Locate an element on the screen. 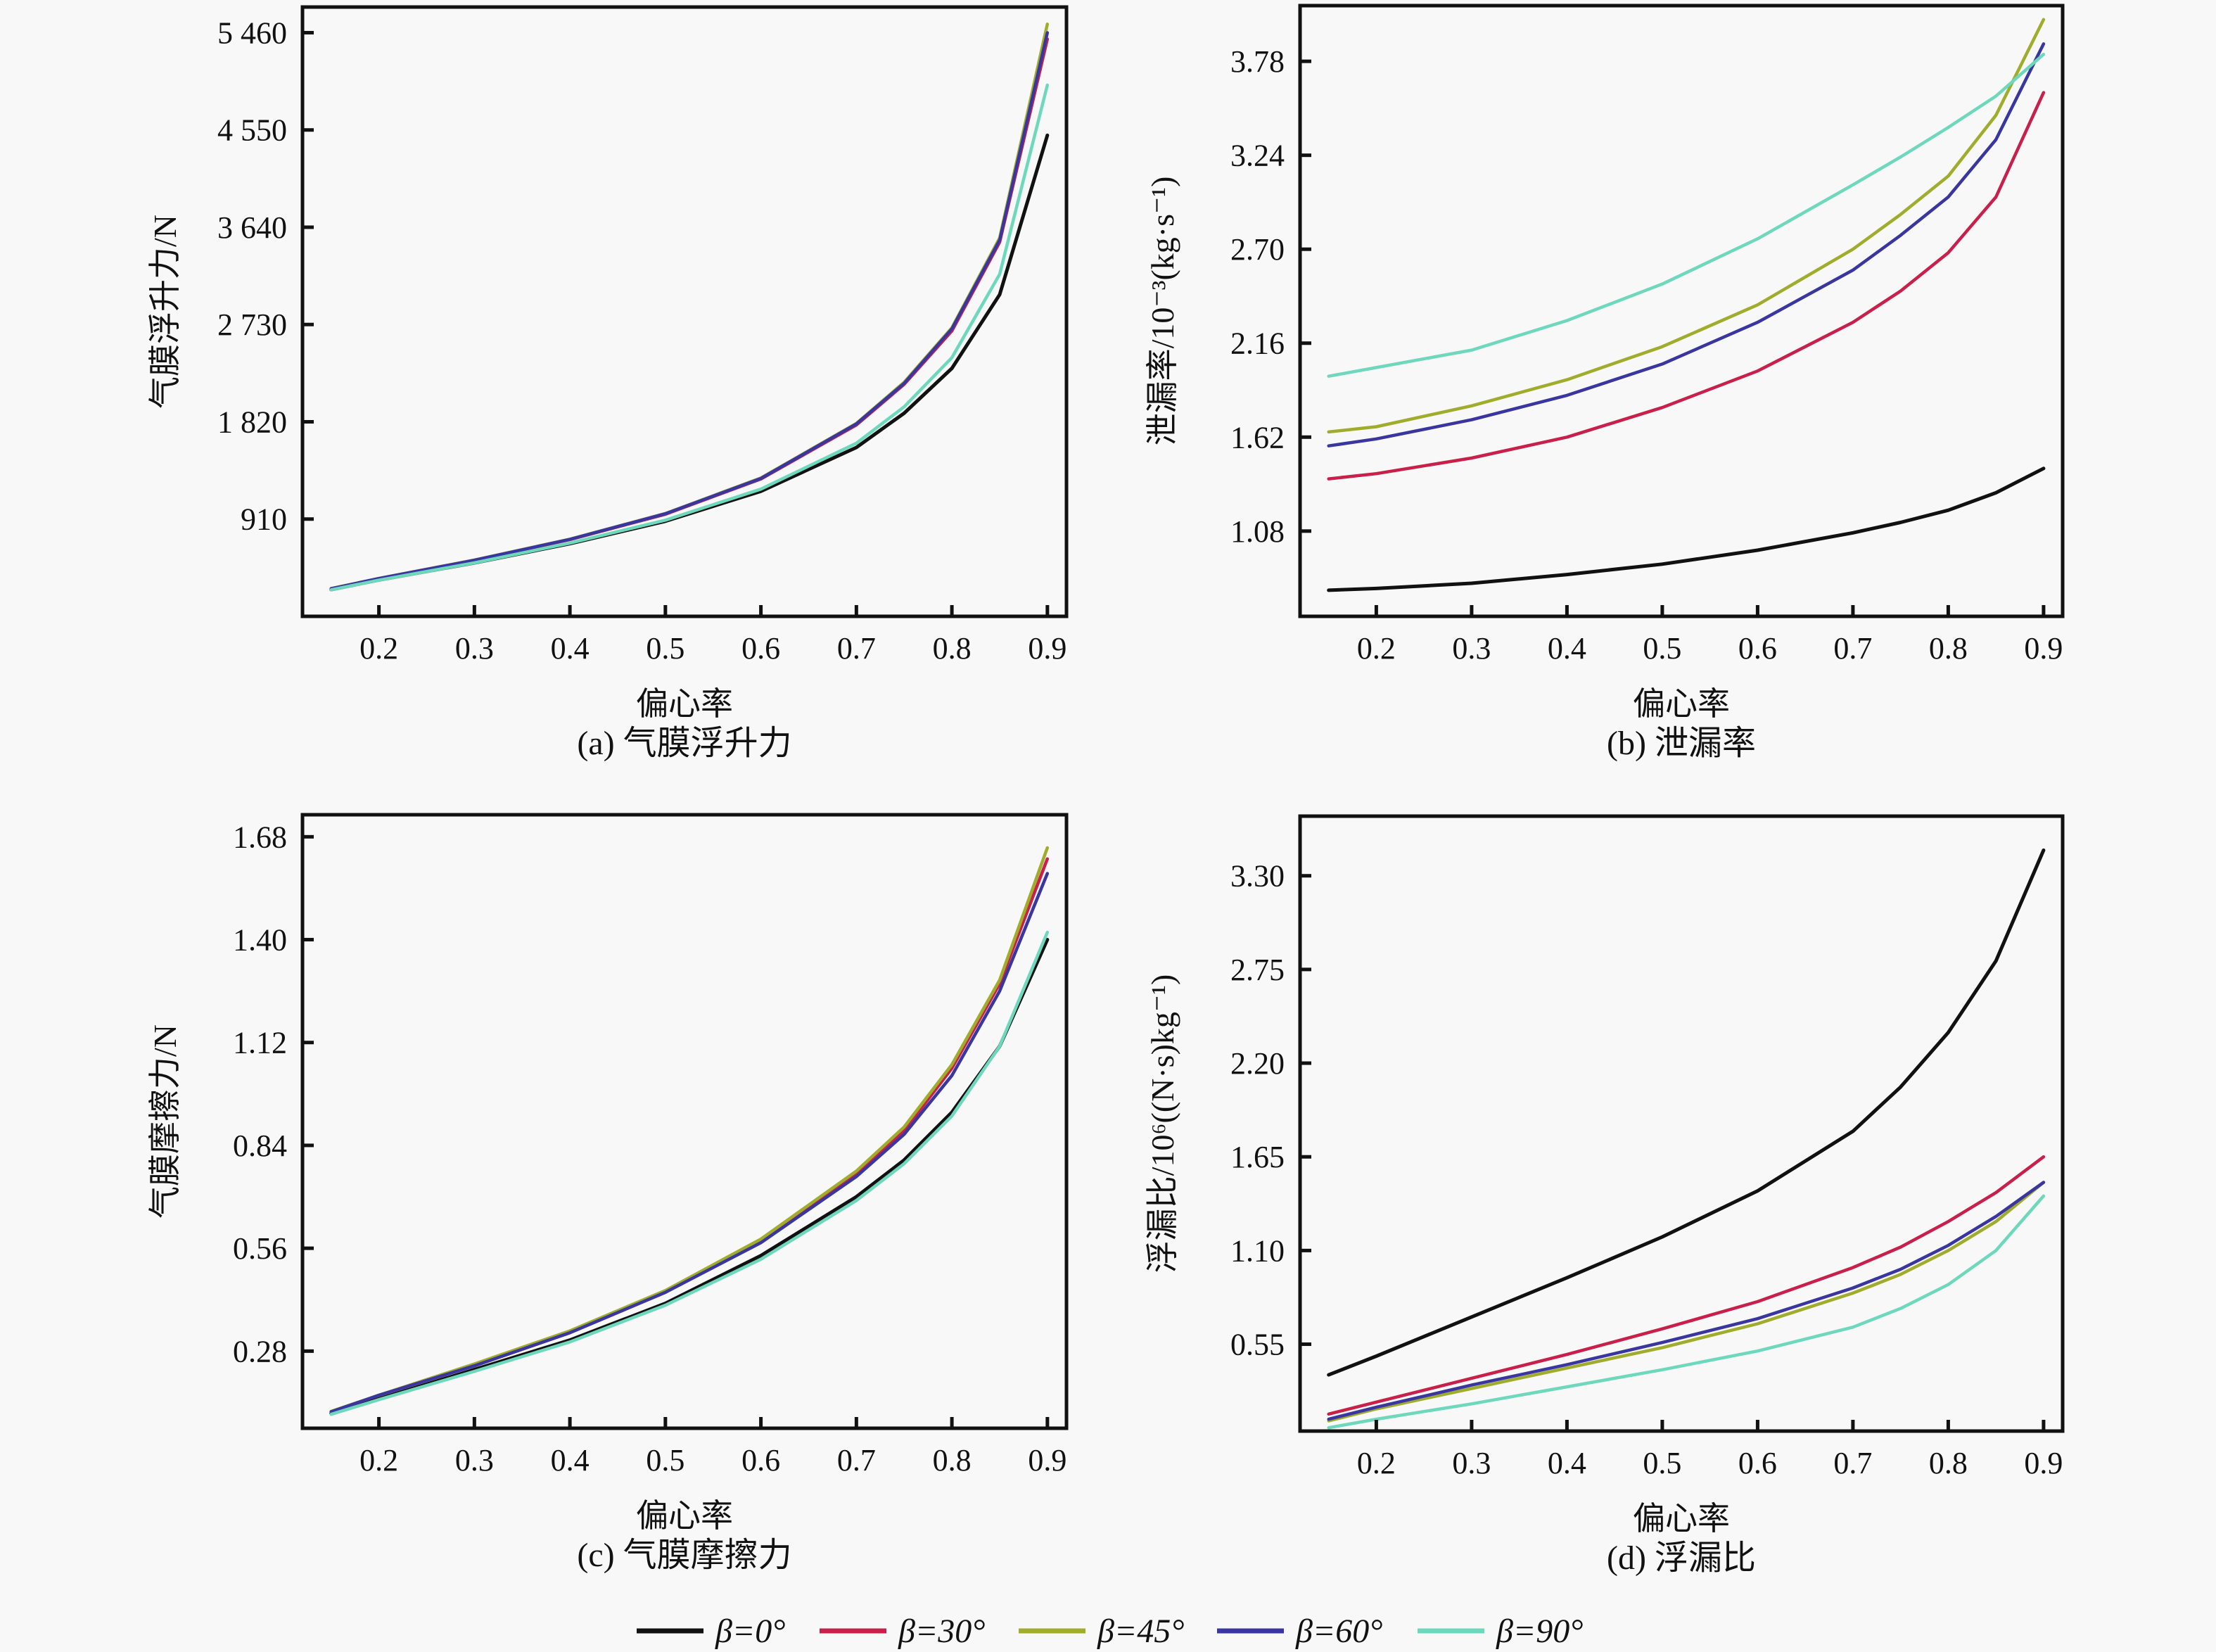  y-tick-label: 2.70 is located at coordinates (1257, 249).